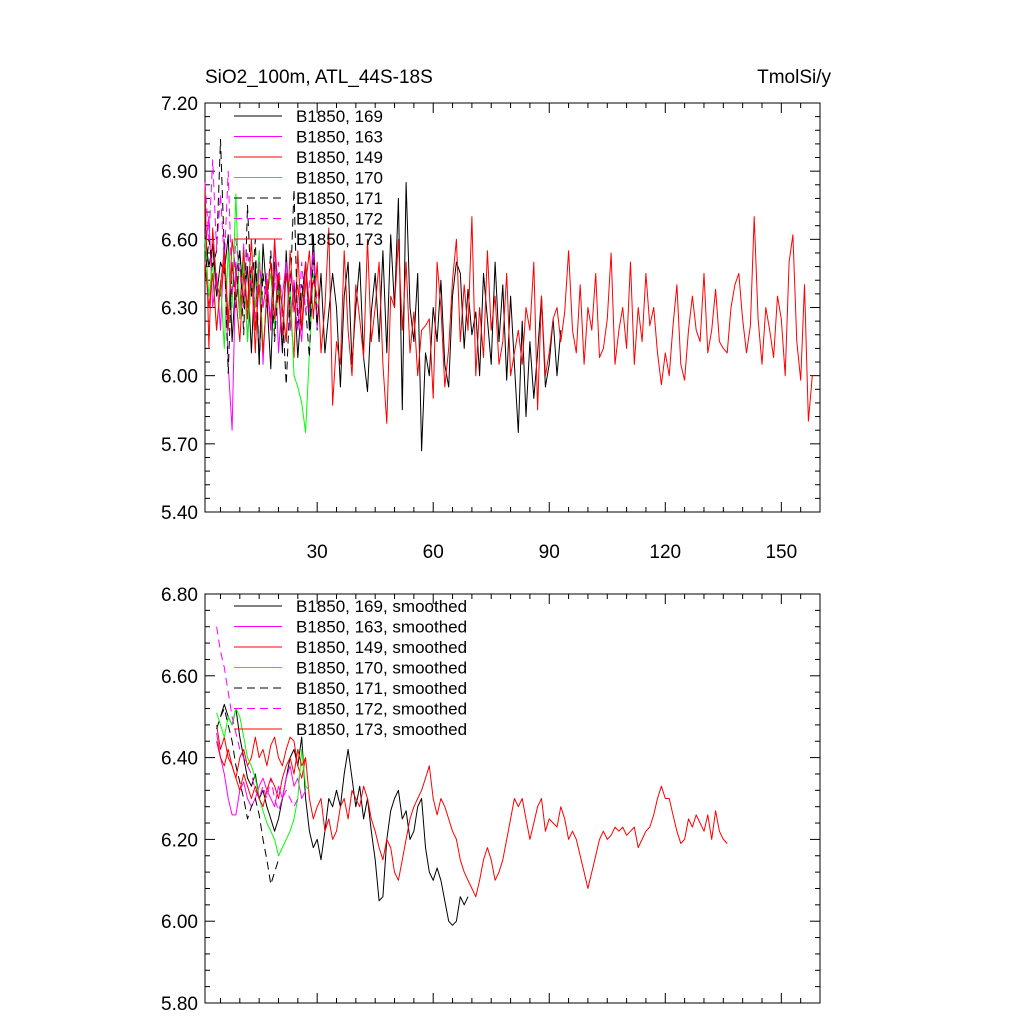  What do you see at coordinates (339, 157) in the screenshot?
I see `legend-entry: B1850, 149` at bounding box center [339, 157].